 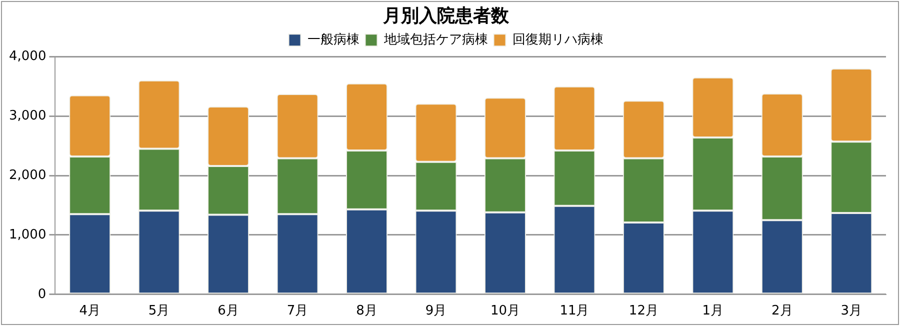 I want to click on chart-title: 月別入院患者数, so click(x=446, y=15).